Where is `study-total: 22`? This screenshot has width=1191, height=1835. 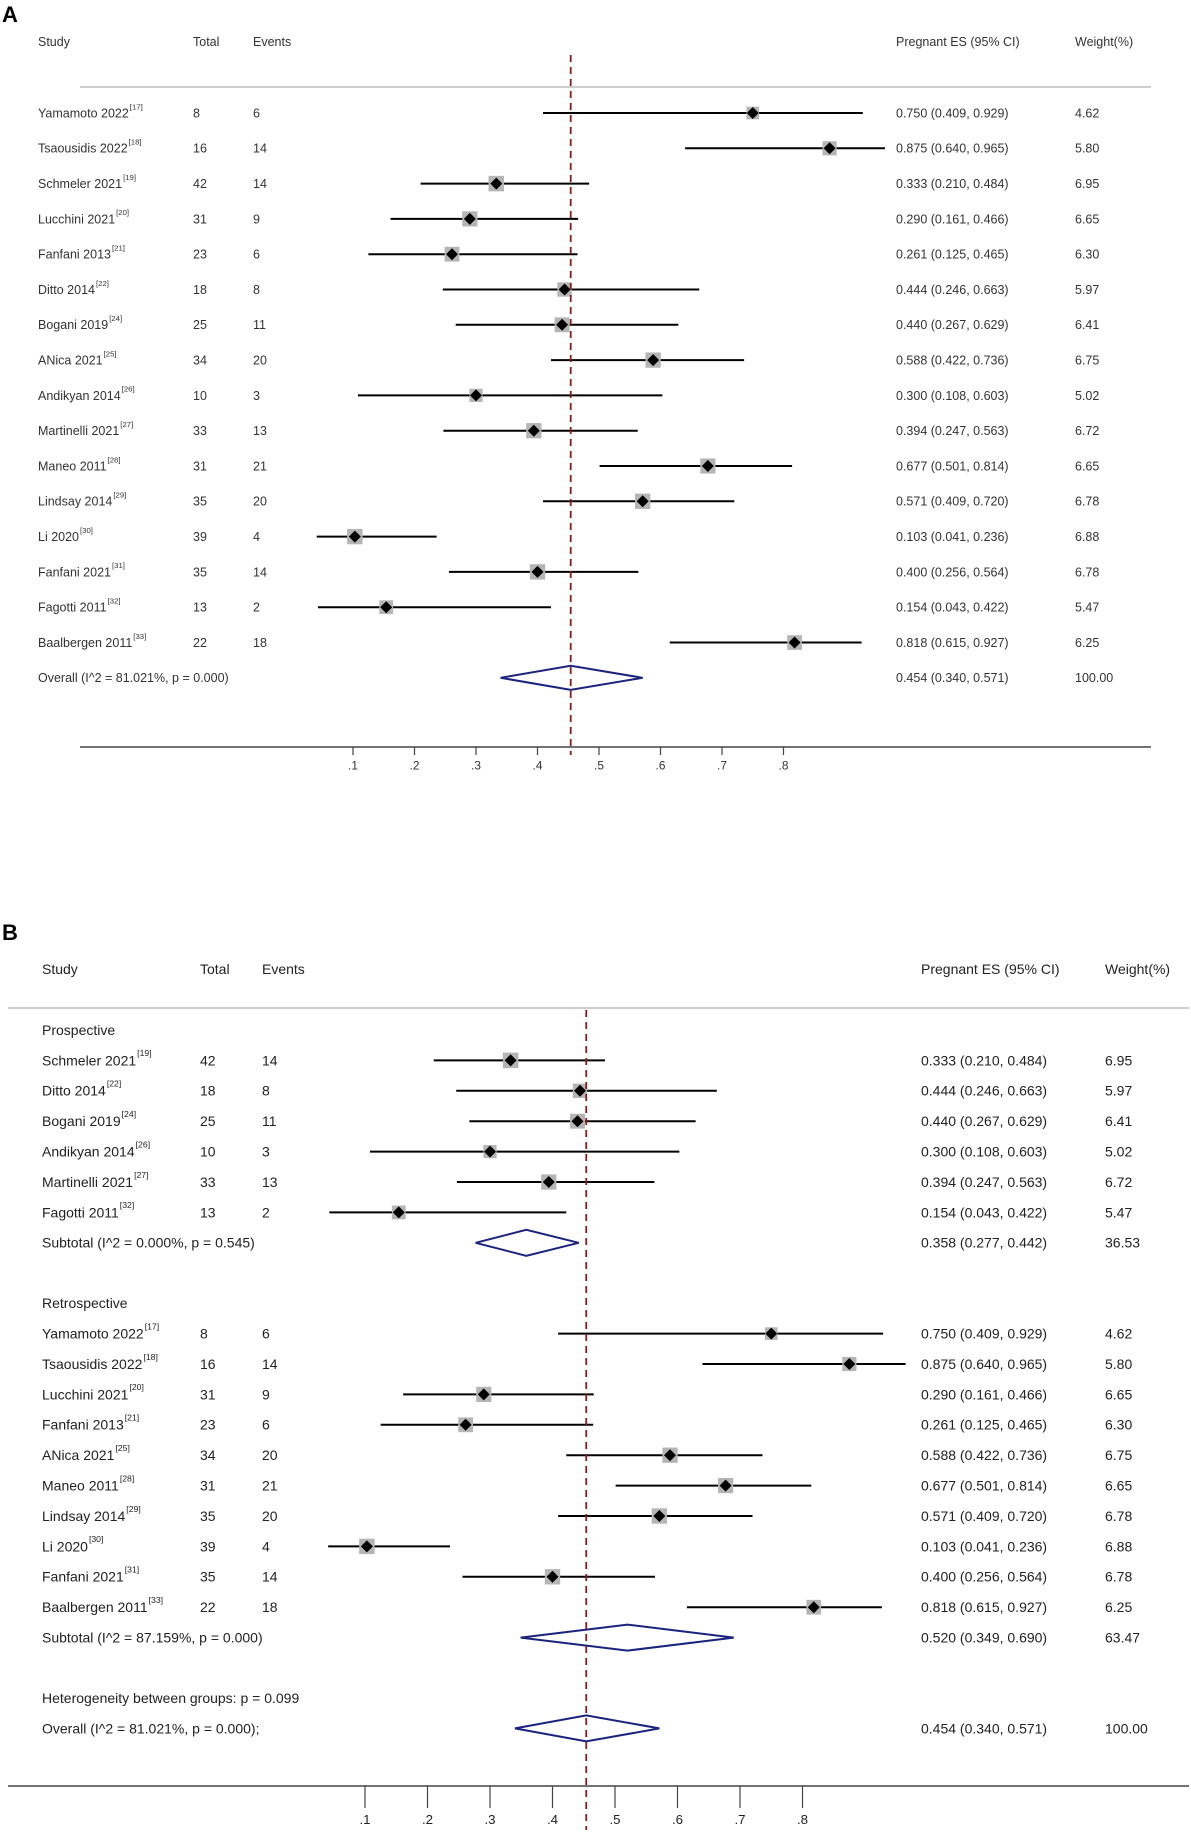
study-total: 22 is located at coordinates (208, 1607).